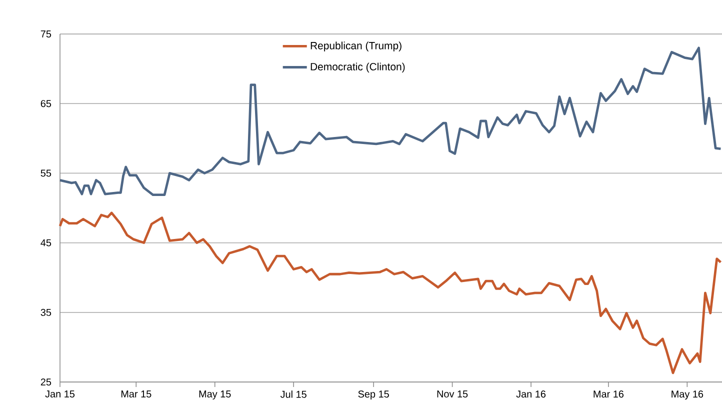 This screenshot has width=722, height=416. I want to click on y-tick-label: 45, so click(46, 242).